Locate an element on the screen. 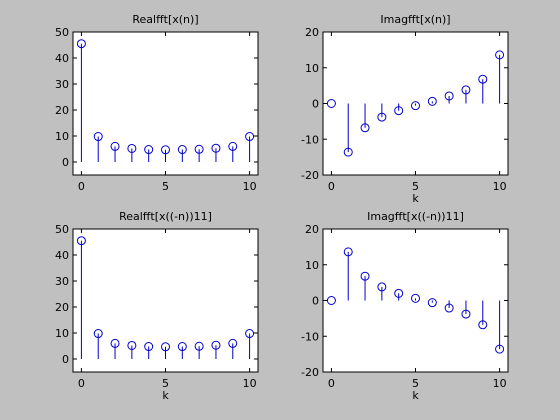 The width and height of the screenshot is (560, 420). chart-title: Imagfft[x((-n))11] is located at coordinates (415, 216).